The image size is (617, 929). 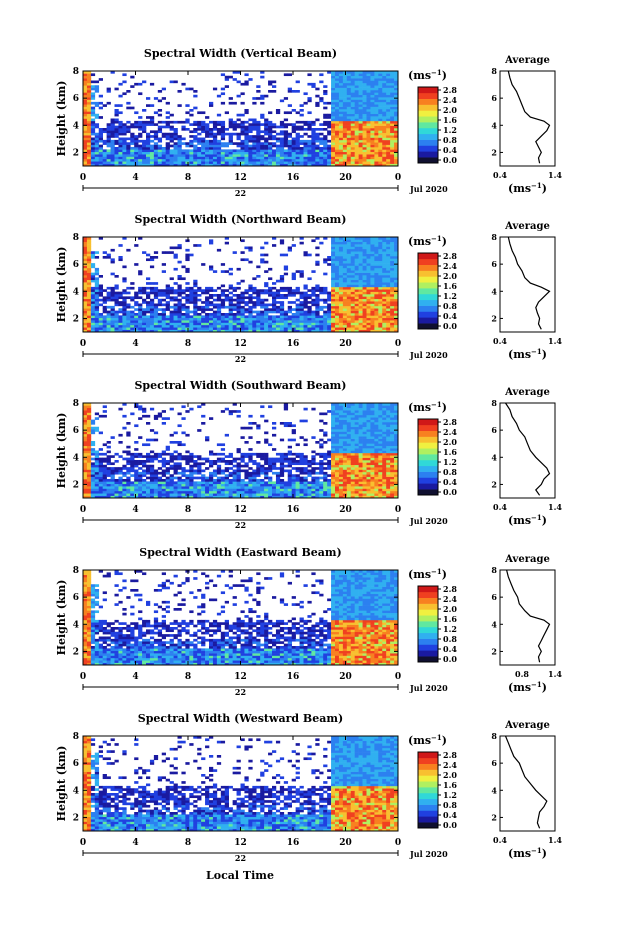 What do you see at coordinates (529, 117) in the screenshot?
I see `average-line` at bounding box center [529, 117].